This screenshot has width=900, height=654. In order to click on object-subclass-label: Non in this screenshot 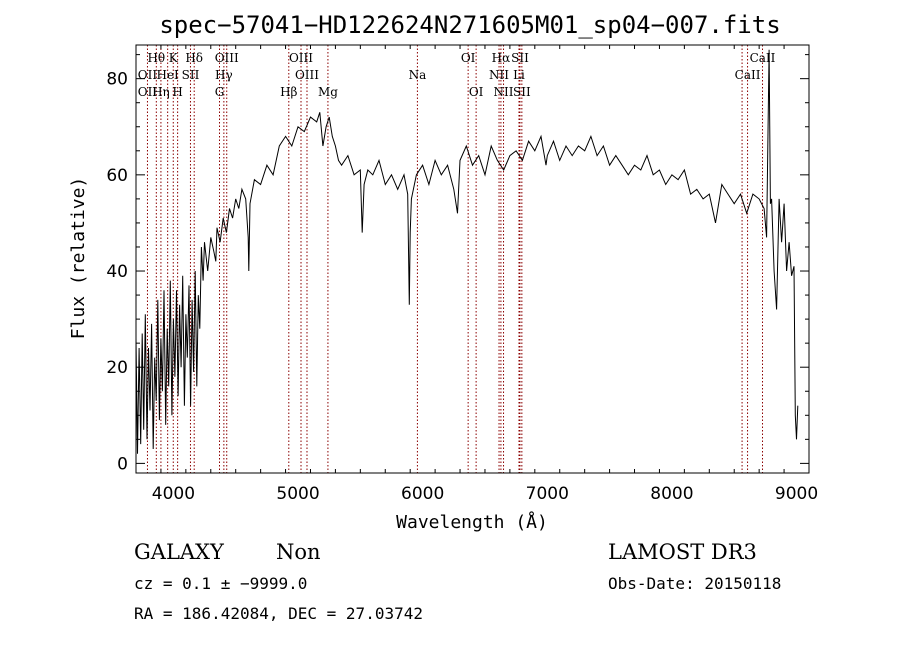, I will do `click(298, 552)`.